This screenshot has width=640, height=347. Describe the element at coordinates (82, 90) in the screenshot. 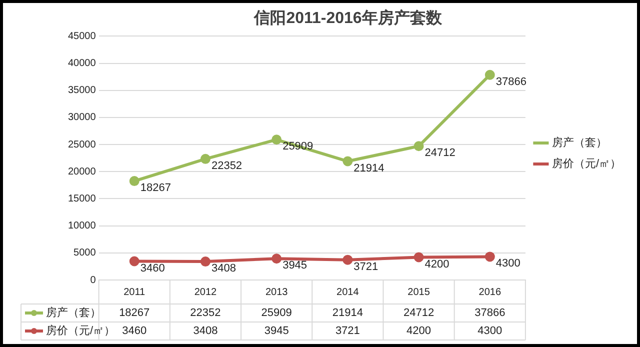

I see `y-tick-label: 35000` at that location.